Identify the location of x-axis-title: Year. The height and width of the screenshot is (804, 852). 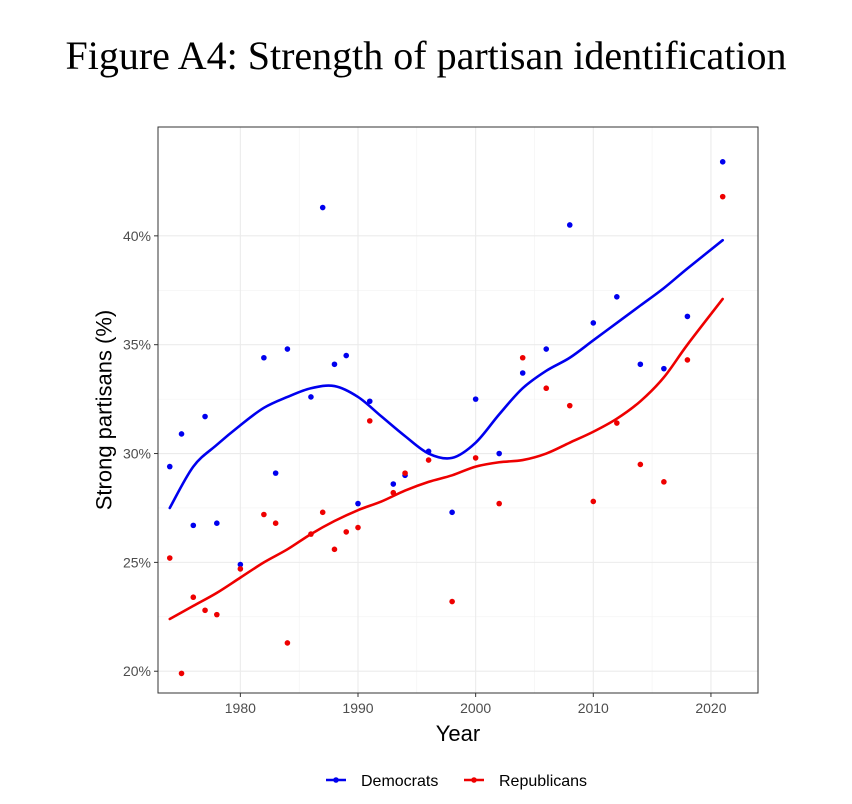
(458, 733).